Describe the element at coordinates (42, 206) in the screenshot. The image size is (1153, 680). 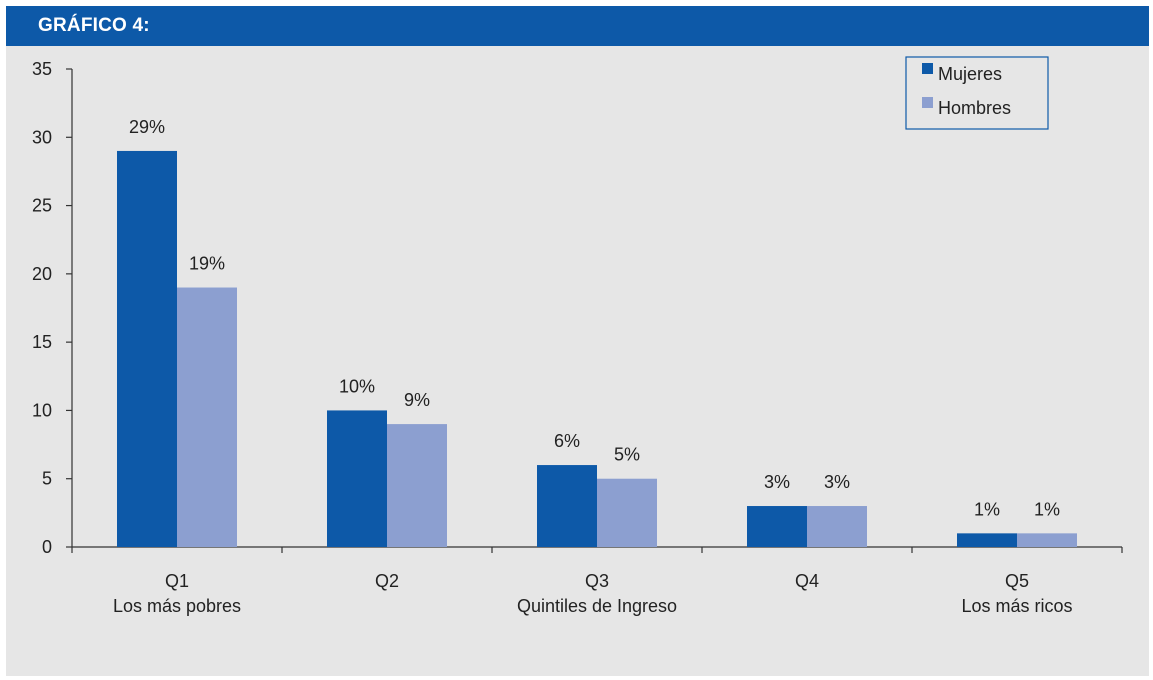
I see `y-tick-label: 25` at that location.